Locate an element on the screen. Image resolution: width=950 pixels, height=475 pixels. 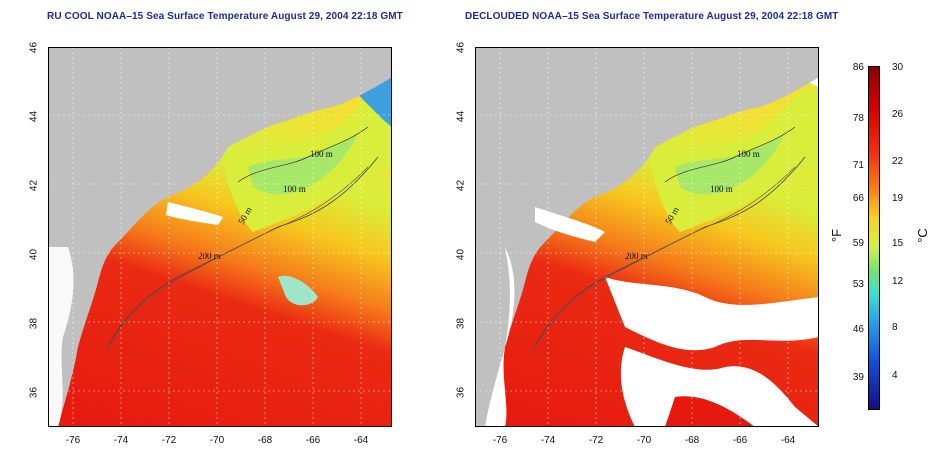
lat-tick-left: 44 is located at coordinates (34, 116).